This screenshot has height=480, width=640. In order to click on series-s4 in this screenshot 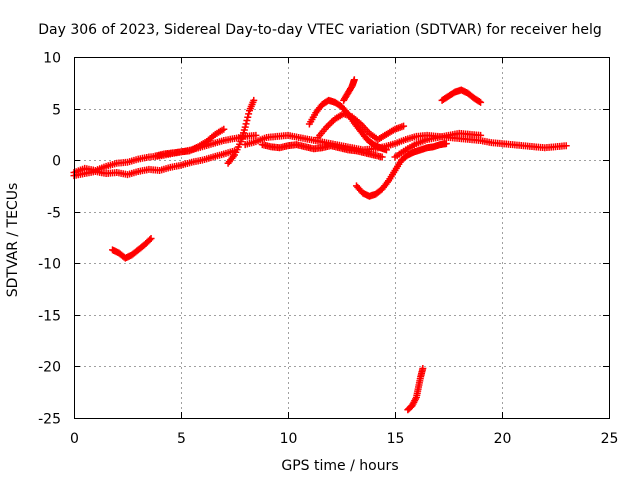, I will do `click(241, 131)`.